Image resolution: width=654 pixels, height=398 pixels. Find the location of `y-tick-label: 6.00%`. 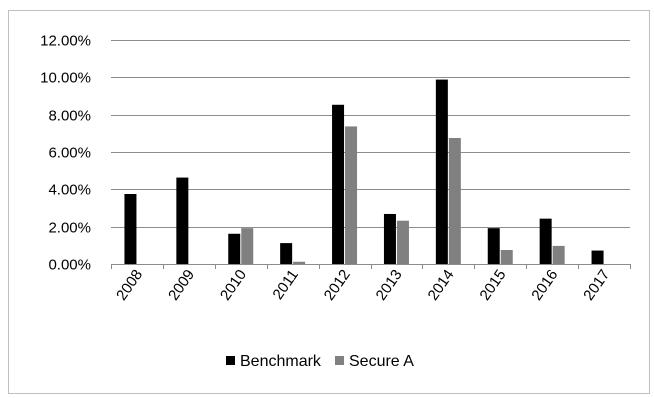

y-tick-label: 6.00% is located at coordinates (69, 153).